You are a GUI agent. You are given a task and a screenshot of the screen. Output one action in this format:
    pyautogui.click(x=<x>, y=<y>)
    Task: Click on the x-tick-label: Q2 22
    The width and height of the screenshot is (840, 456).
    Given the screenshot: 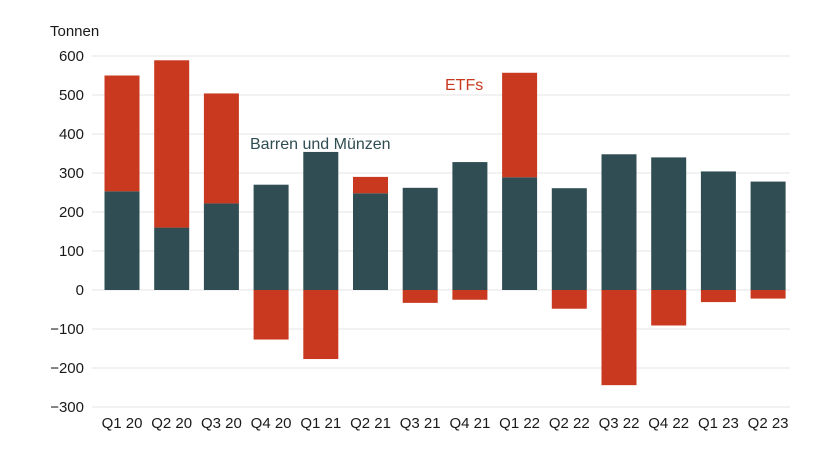 What is the action you would take?
    pyautogui.click(x=569, y=423)
    